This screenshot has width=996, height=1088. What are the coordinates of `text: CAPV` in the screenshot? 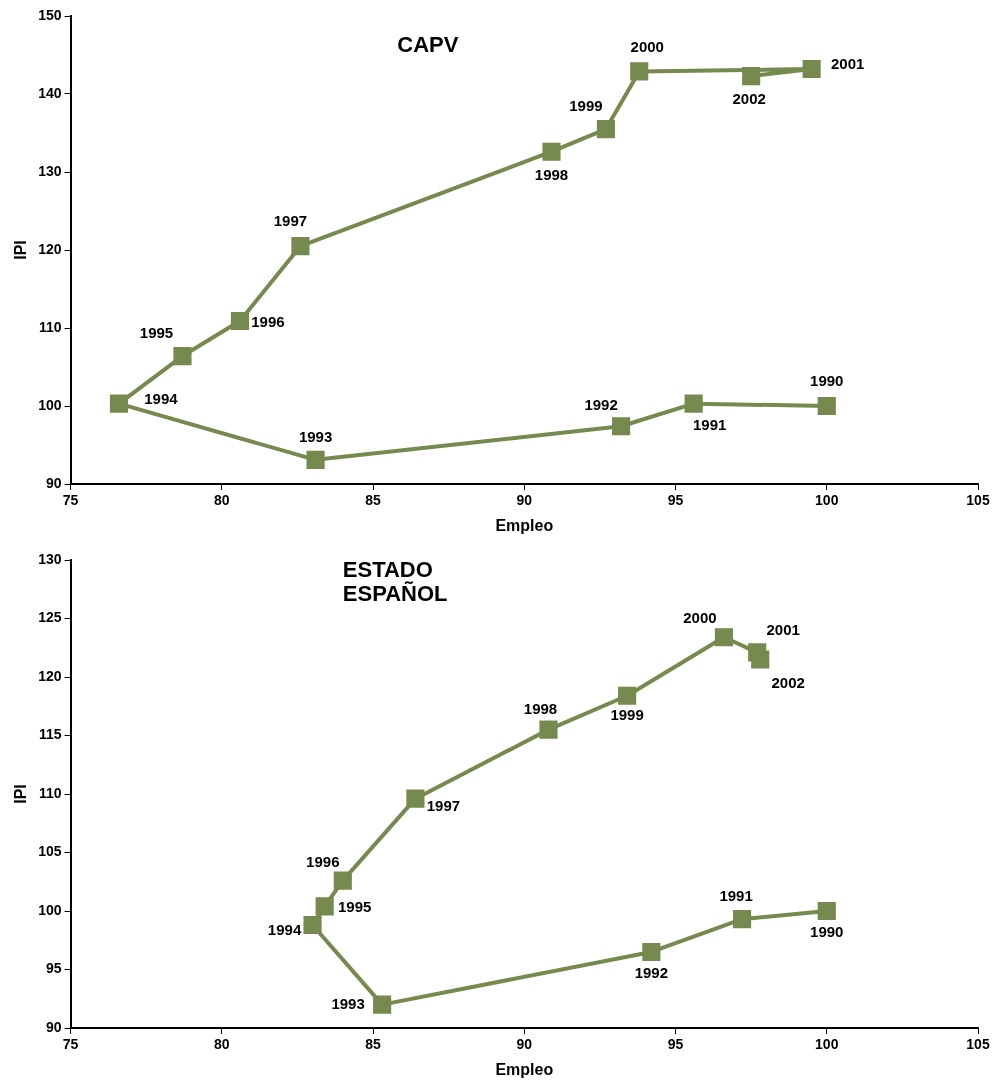 It's located at (428, 44).